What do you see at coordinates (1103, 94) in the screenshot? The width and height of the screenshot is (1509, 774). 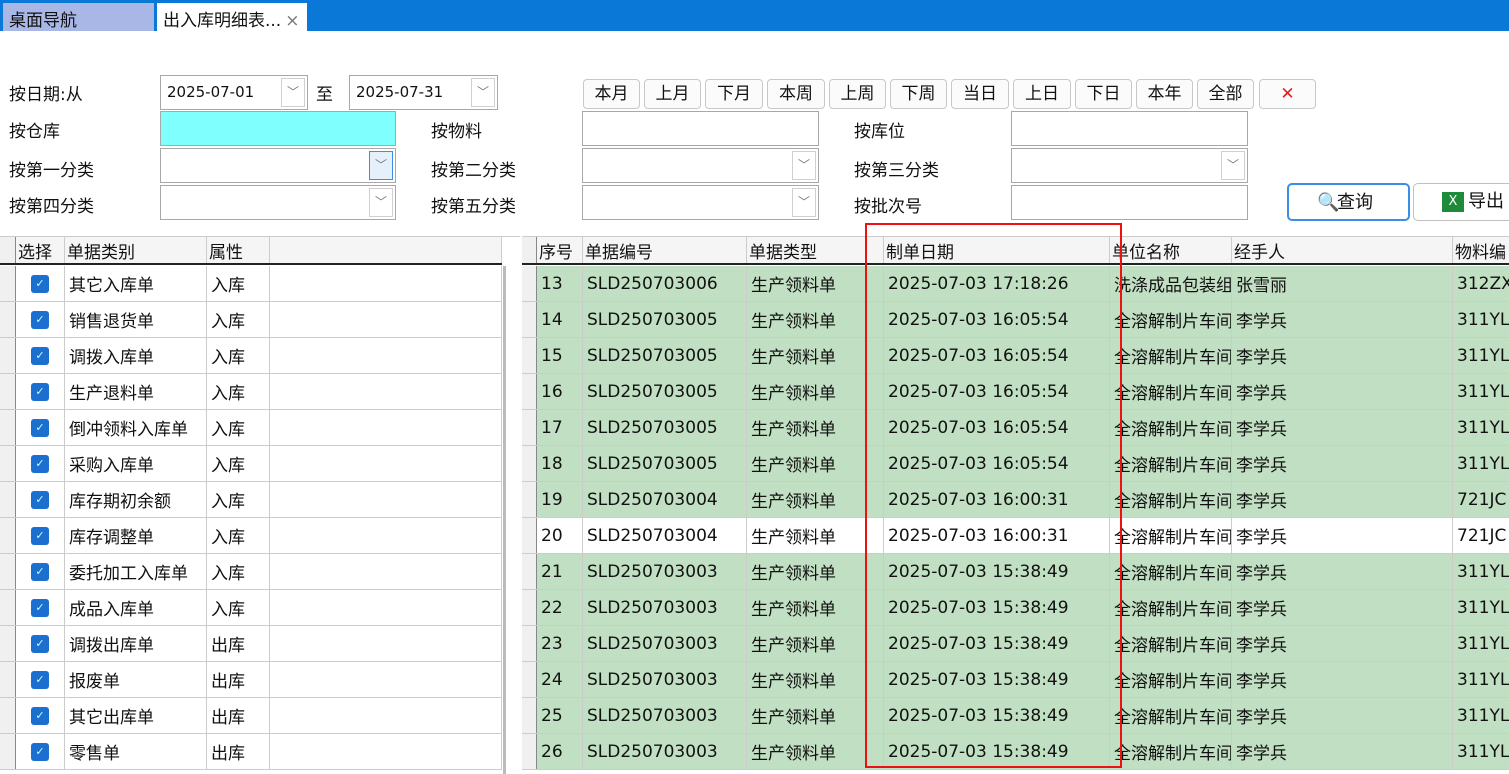 I see `quick-btn: 下日` at bounding box center [1103, 94].